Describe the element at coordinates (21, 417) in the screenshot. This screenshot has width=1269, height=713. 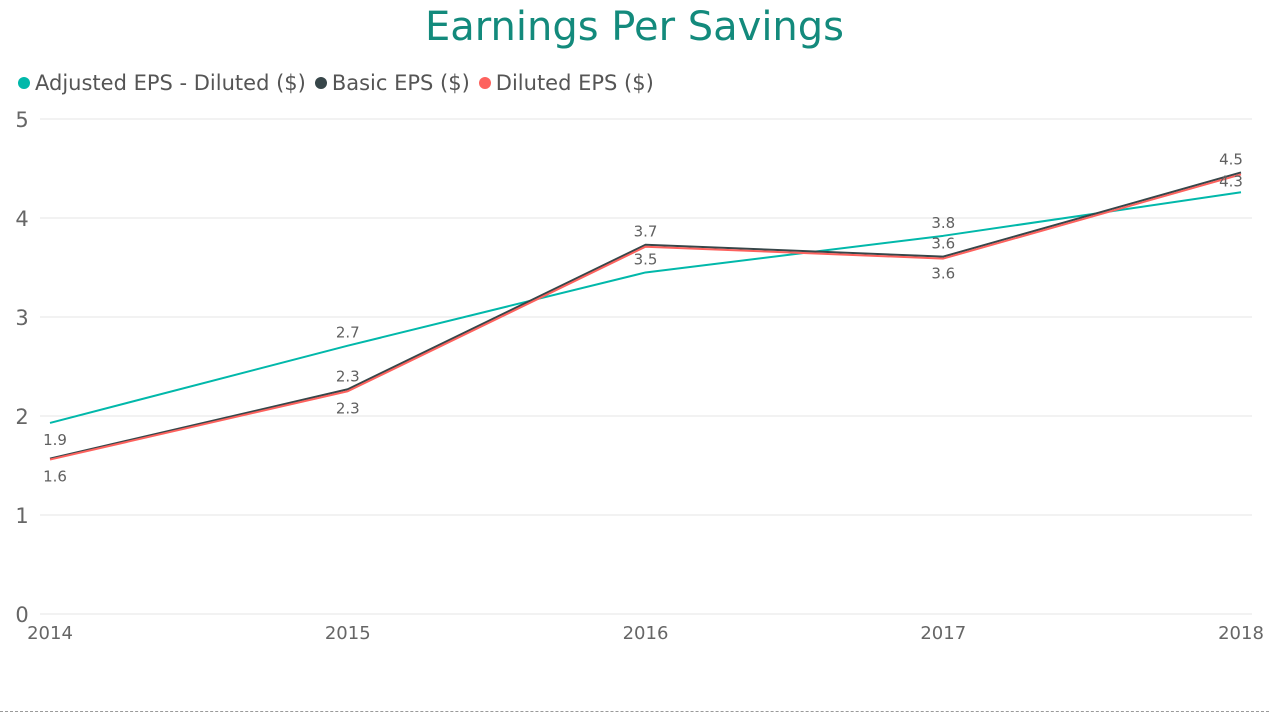
I see `y-tick-label: 2` at that location.